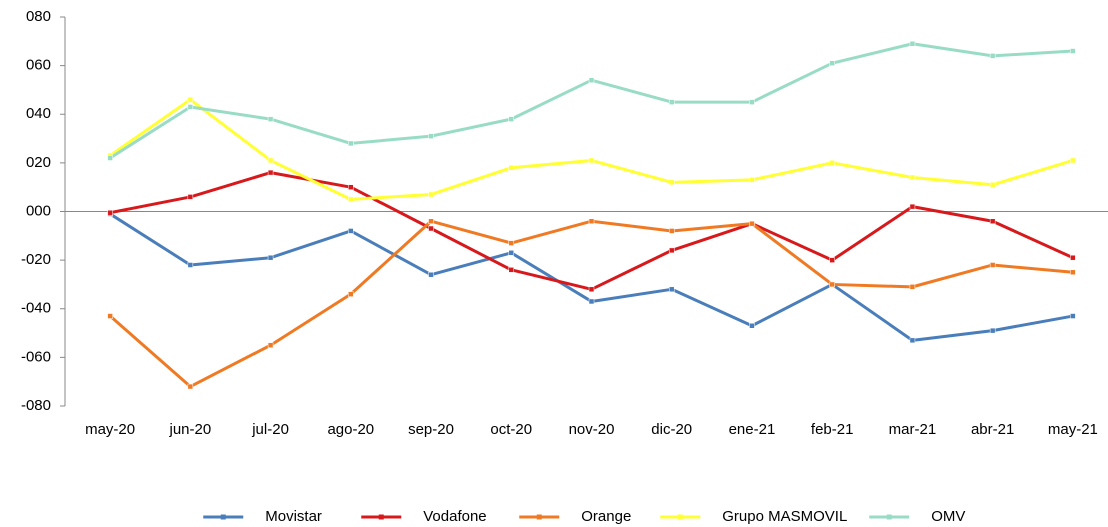  I want to click on y-tick-label: 060, so click(38, 65).